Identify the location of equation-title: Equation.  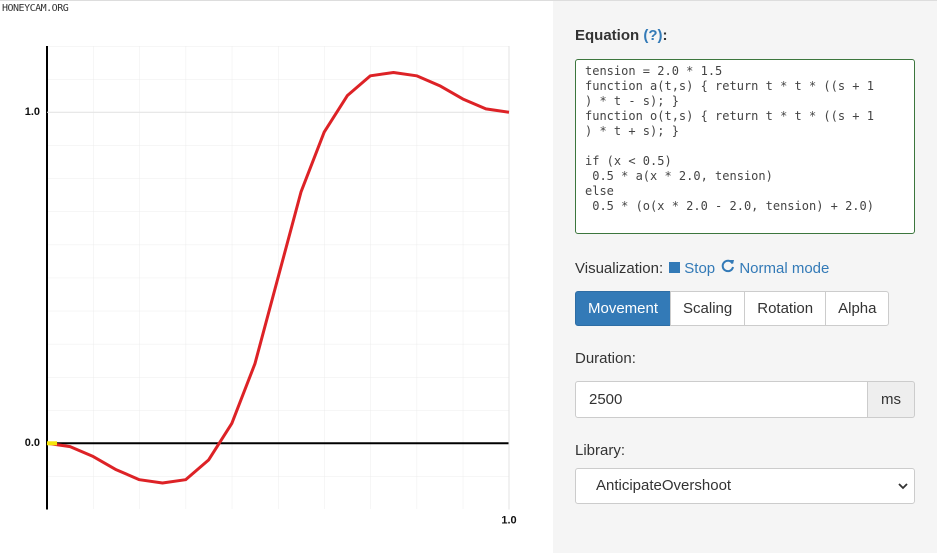
(607, 35).